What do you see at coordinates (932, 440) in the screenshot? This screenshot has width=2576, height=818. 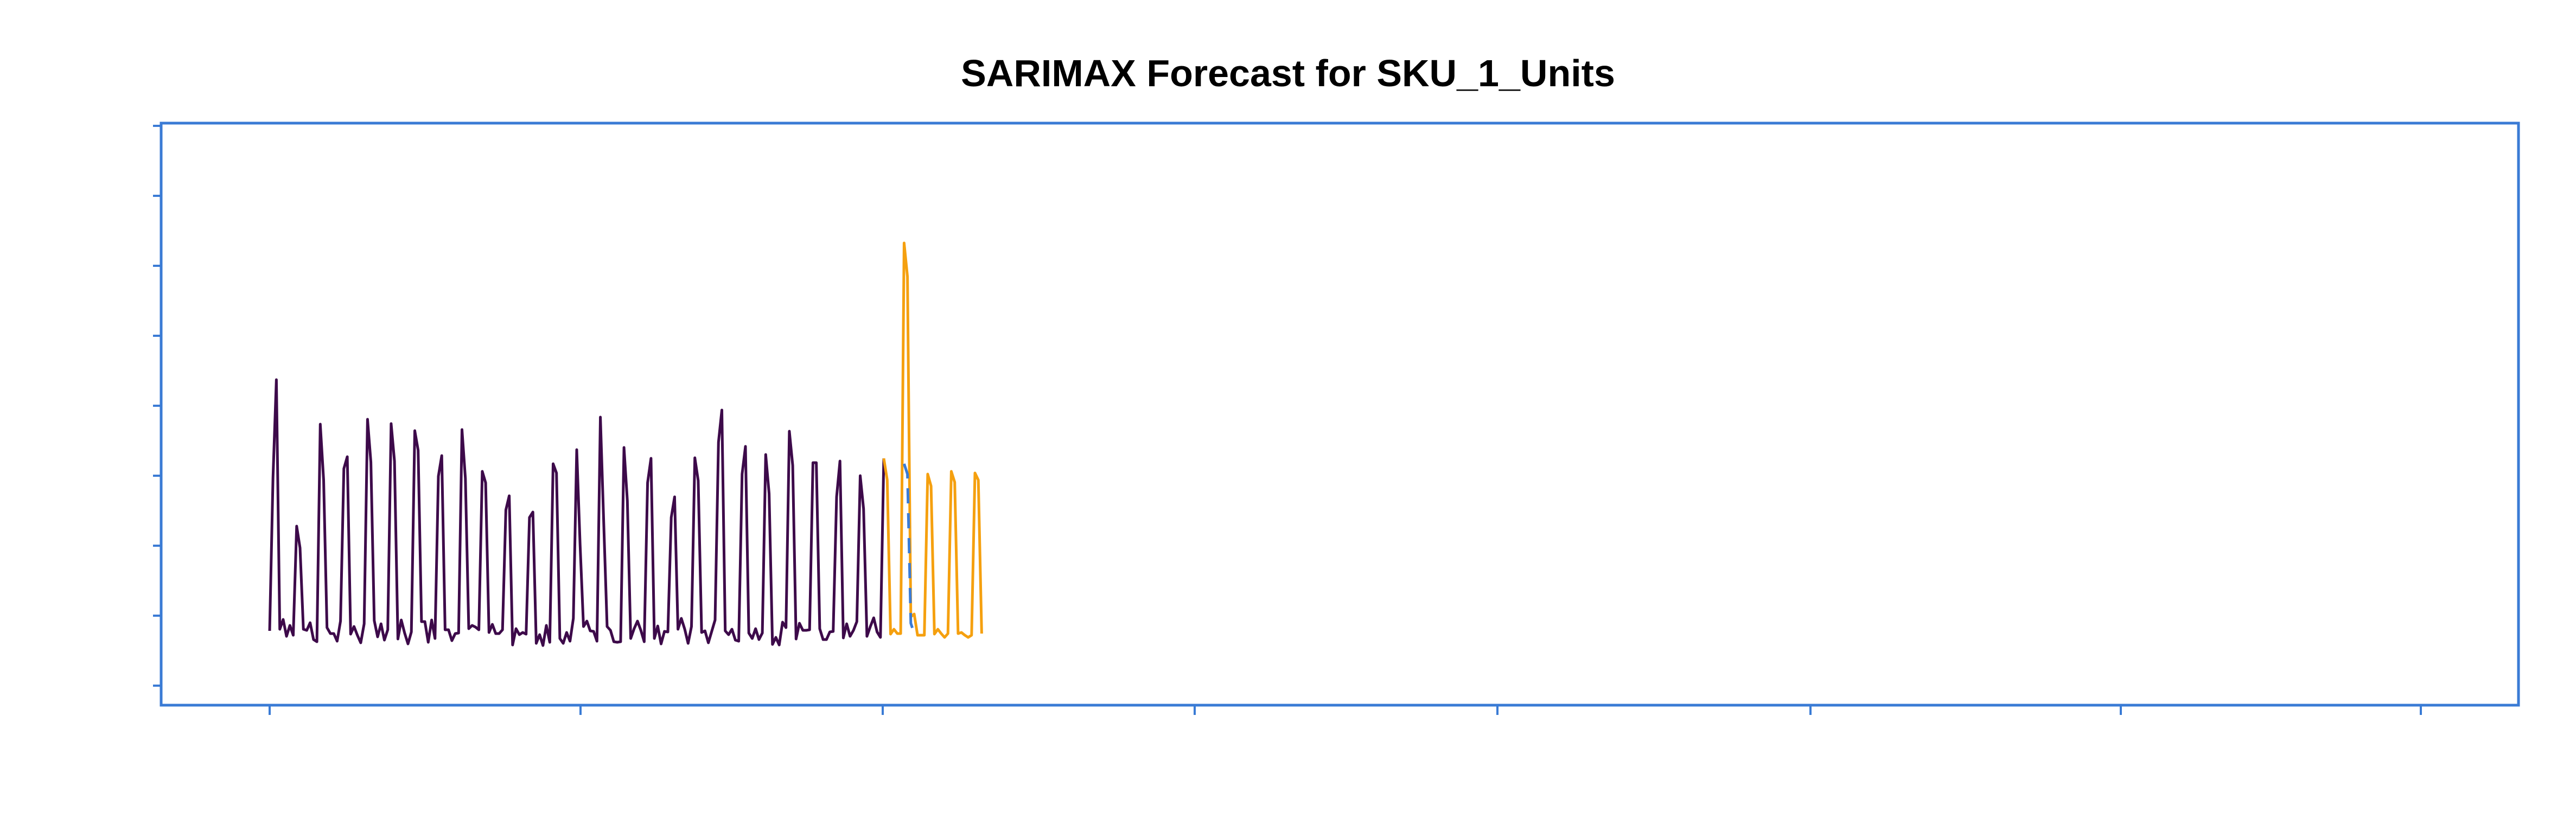 I see `forecast-series-line` at bounding box center [932, 440].